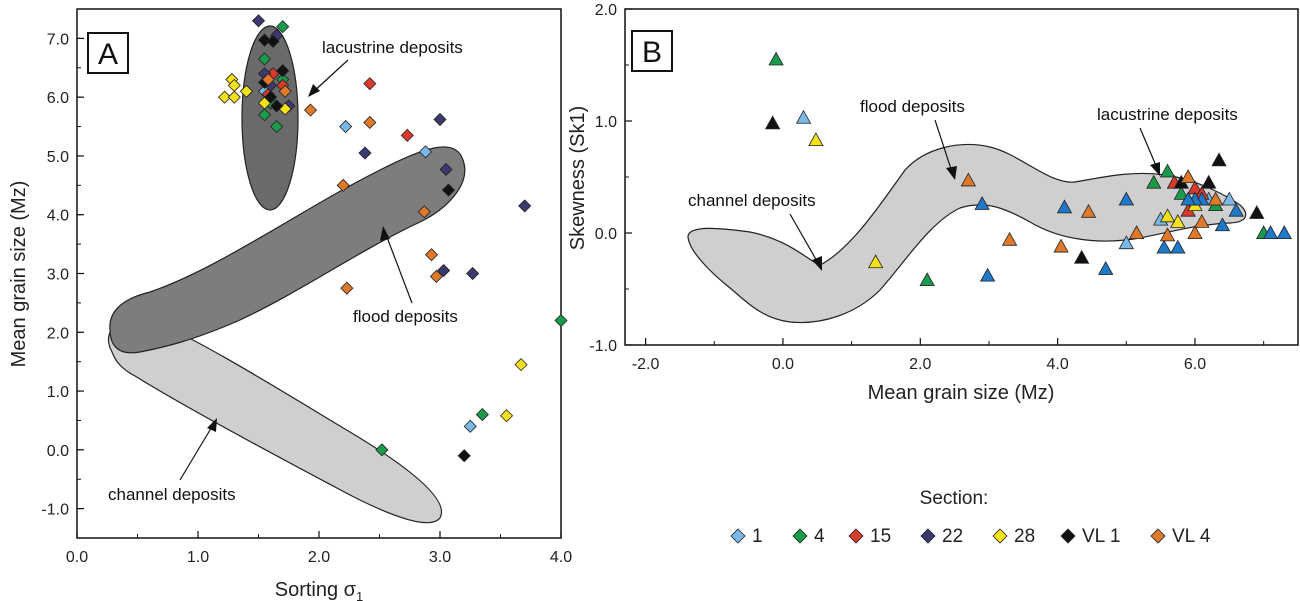  What do you see at coordinates (405, 316) in the screenshot?
I see `a-annot-flood: flood deposits` at bounding box center [405, 316].